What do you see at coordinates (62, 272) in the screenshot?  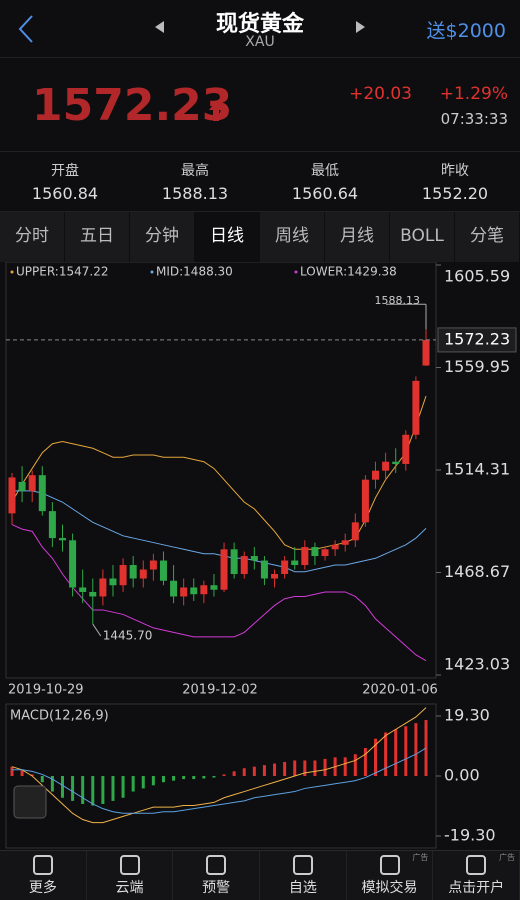 I see `legend-label: UPPER:1547.22` at bounding box center [62, 272].